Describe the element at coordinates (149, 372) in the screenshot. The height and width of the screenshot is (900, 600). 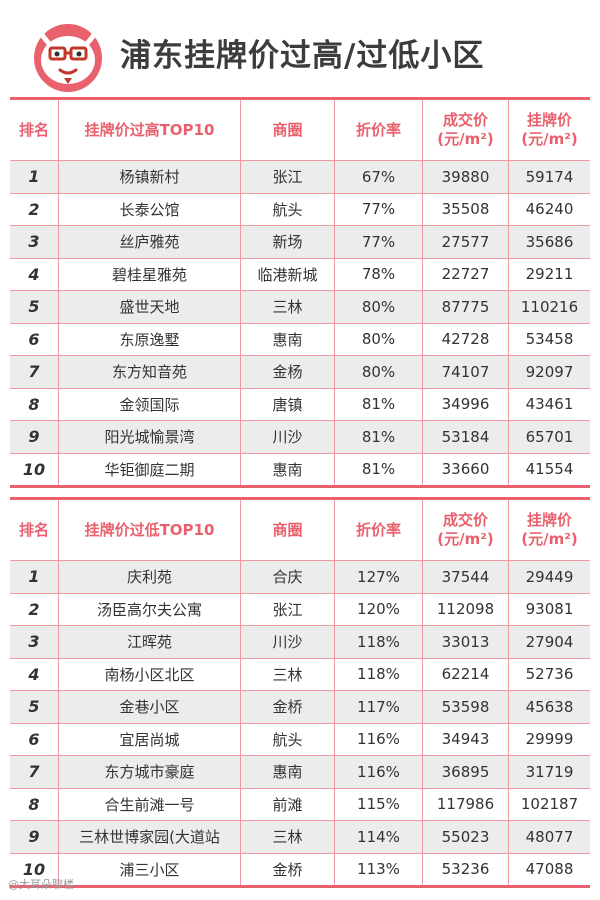
I see `cell-community-name: 东方知音苑` at that location.